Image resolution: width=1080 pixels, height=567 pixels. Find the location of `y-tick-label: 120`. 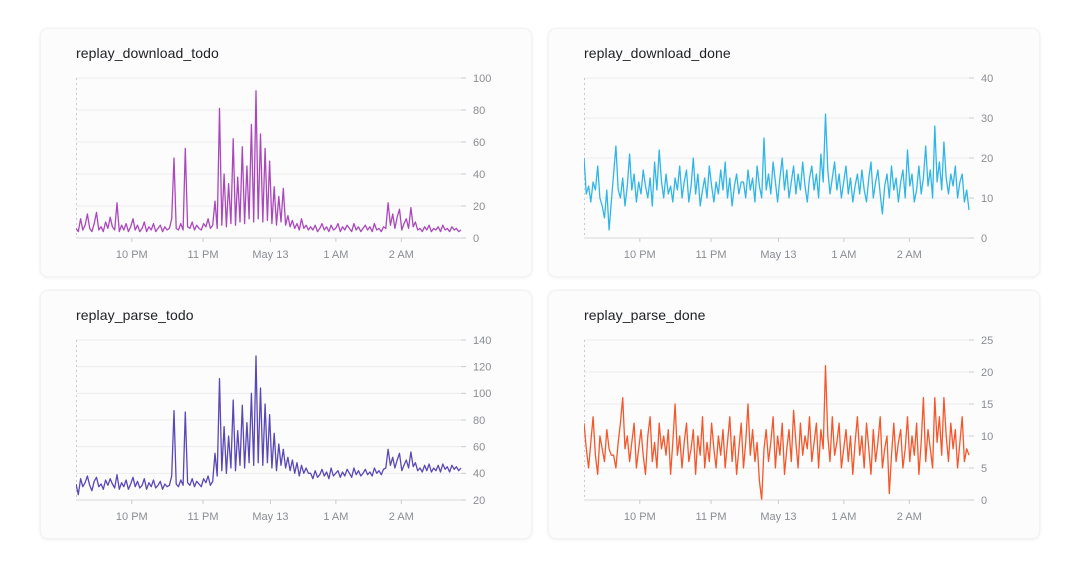

y-tick-label: 120 is located at coordinates (482, 368).